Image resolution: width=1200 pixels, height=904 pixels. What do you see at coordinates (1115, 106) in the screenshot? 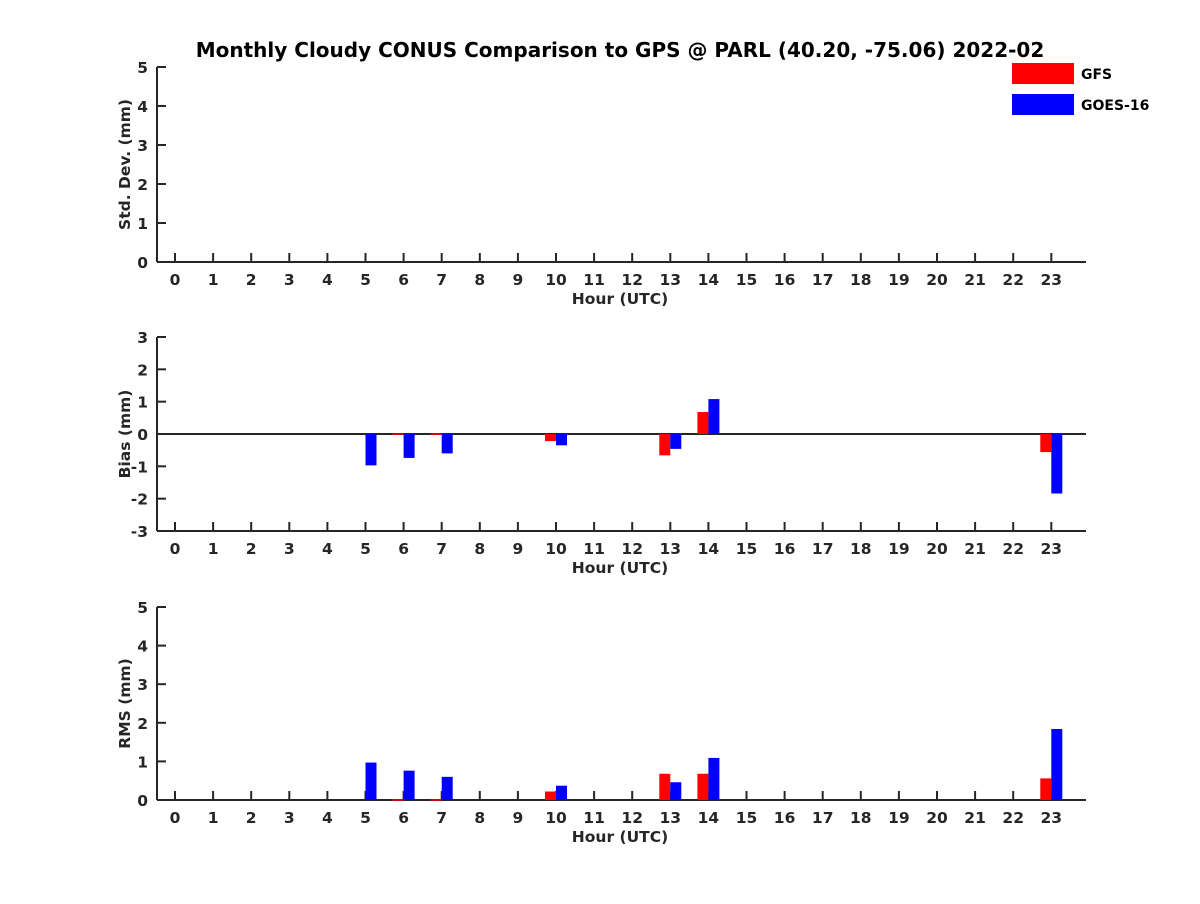
I see `legend-label: GOES-16` at bounding box center [1115, 106].